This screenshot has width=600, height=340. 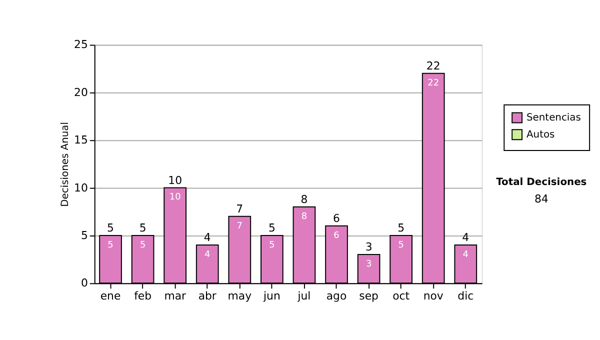 What do you see at coordinates (175, 296) in the screenshot?
I see `x-tick-label: mar` at bounding box center [175, 296].